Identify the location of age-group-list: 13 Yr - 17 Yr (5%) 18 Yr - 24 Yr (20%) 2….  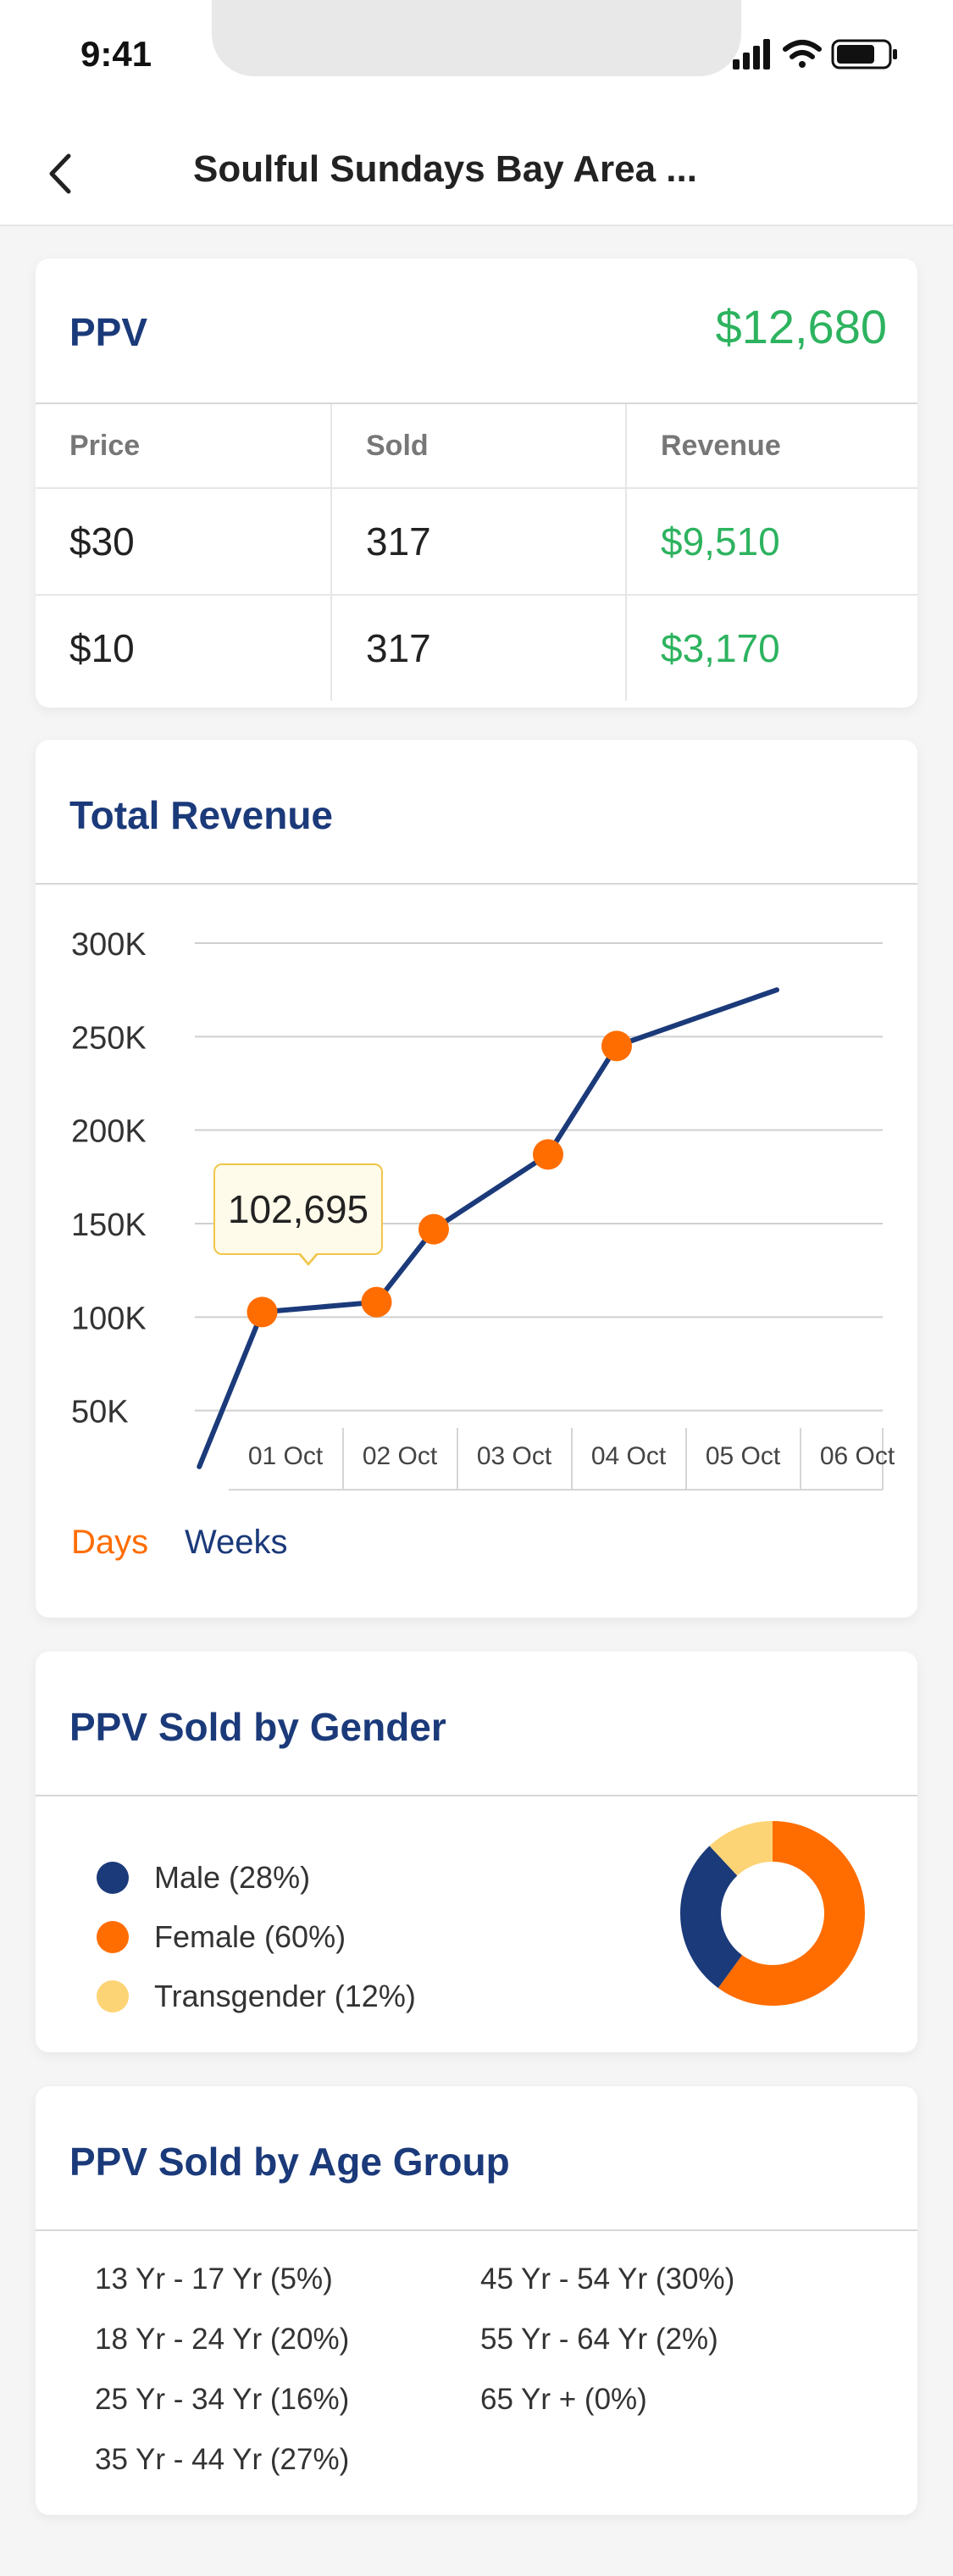
(485, 2389).